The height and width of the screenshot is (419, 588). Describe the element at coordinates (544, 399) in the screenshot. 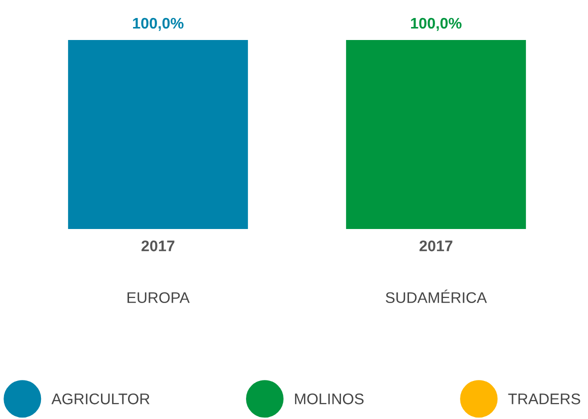

I see `legend-label: TRADERS` at that location.